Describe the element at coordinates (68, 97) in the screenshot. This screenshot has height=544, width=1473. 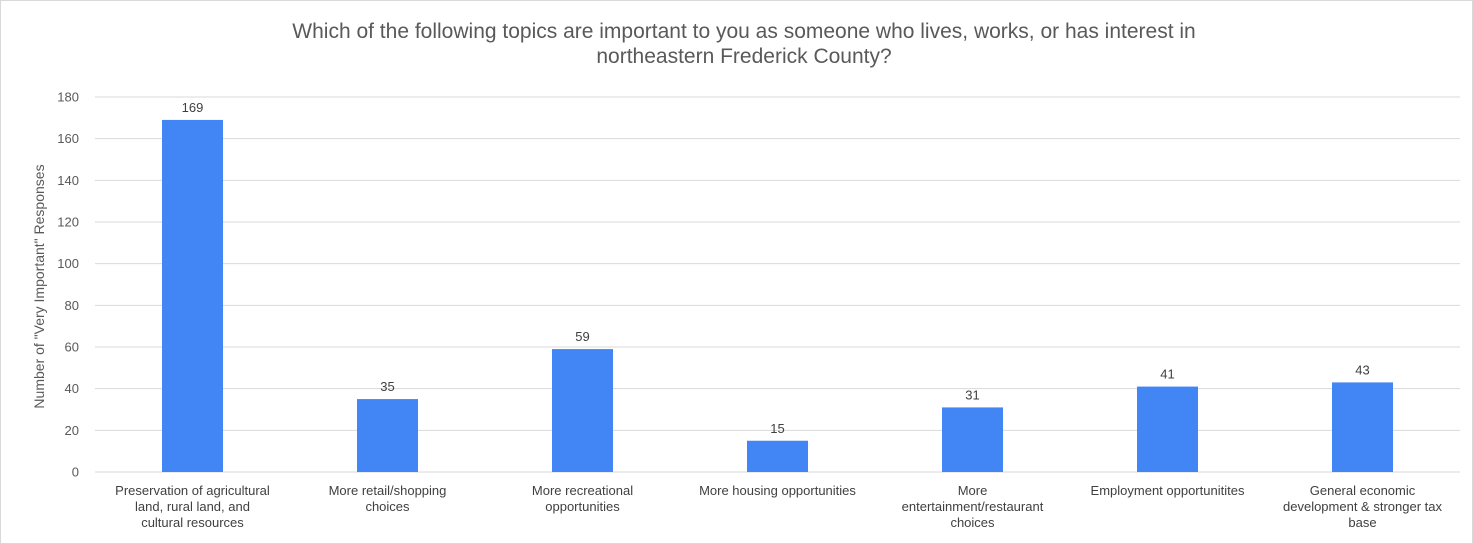
I see `y-tick-label: 180` at that location.